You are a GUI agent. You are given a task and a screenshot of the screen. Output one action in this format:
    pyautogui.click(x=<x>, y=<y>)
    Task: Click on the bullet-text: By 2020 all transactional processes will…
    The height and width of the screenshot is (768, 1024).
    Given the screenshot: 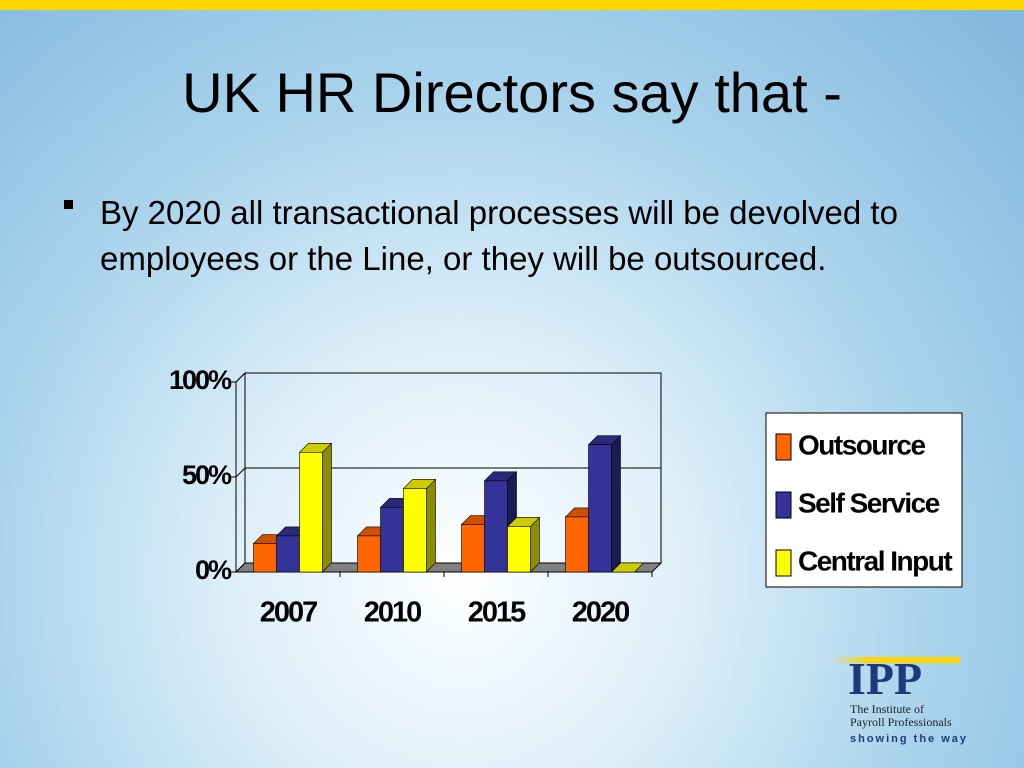 What is the action you would take?
    pyautogui.click(x=499, y=235)
    